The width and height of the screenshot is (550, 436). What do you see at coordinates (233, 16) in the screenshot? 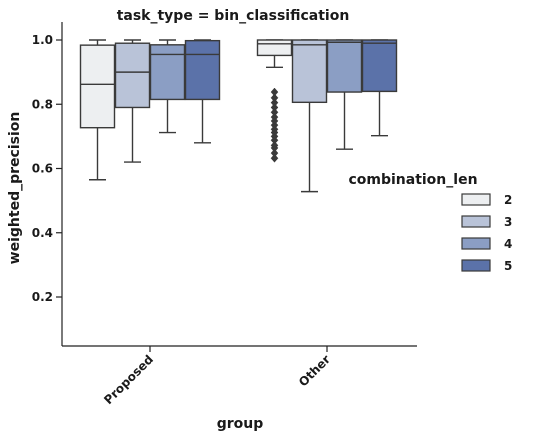
I see `chart-title: task_type = bin_classification` at bounding box center [233, 16].